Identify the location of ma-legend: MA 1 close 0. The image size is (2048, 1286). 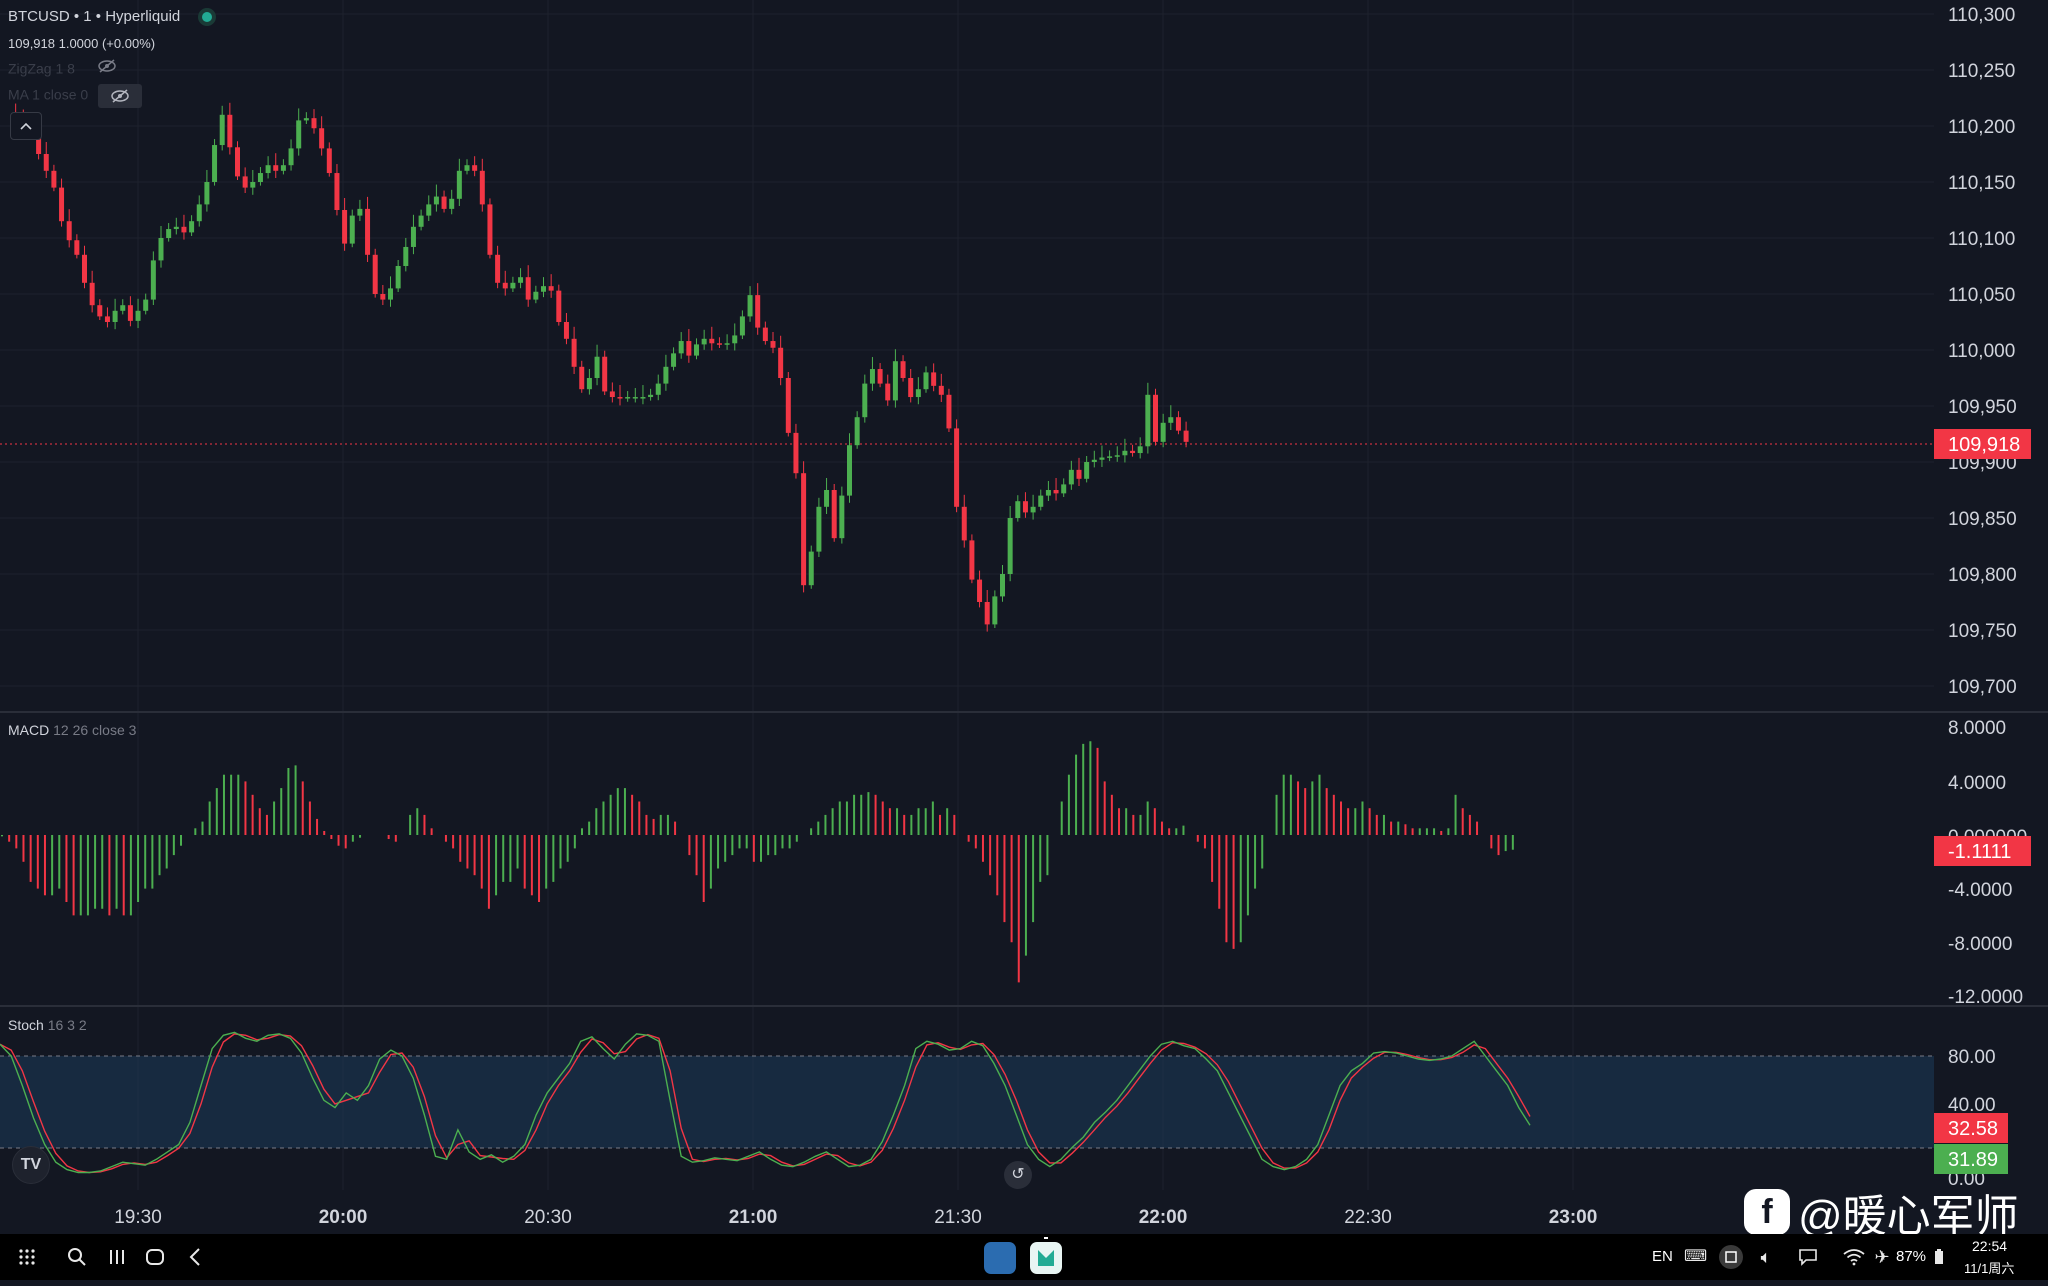
(75, 96).